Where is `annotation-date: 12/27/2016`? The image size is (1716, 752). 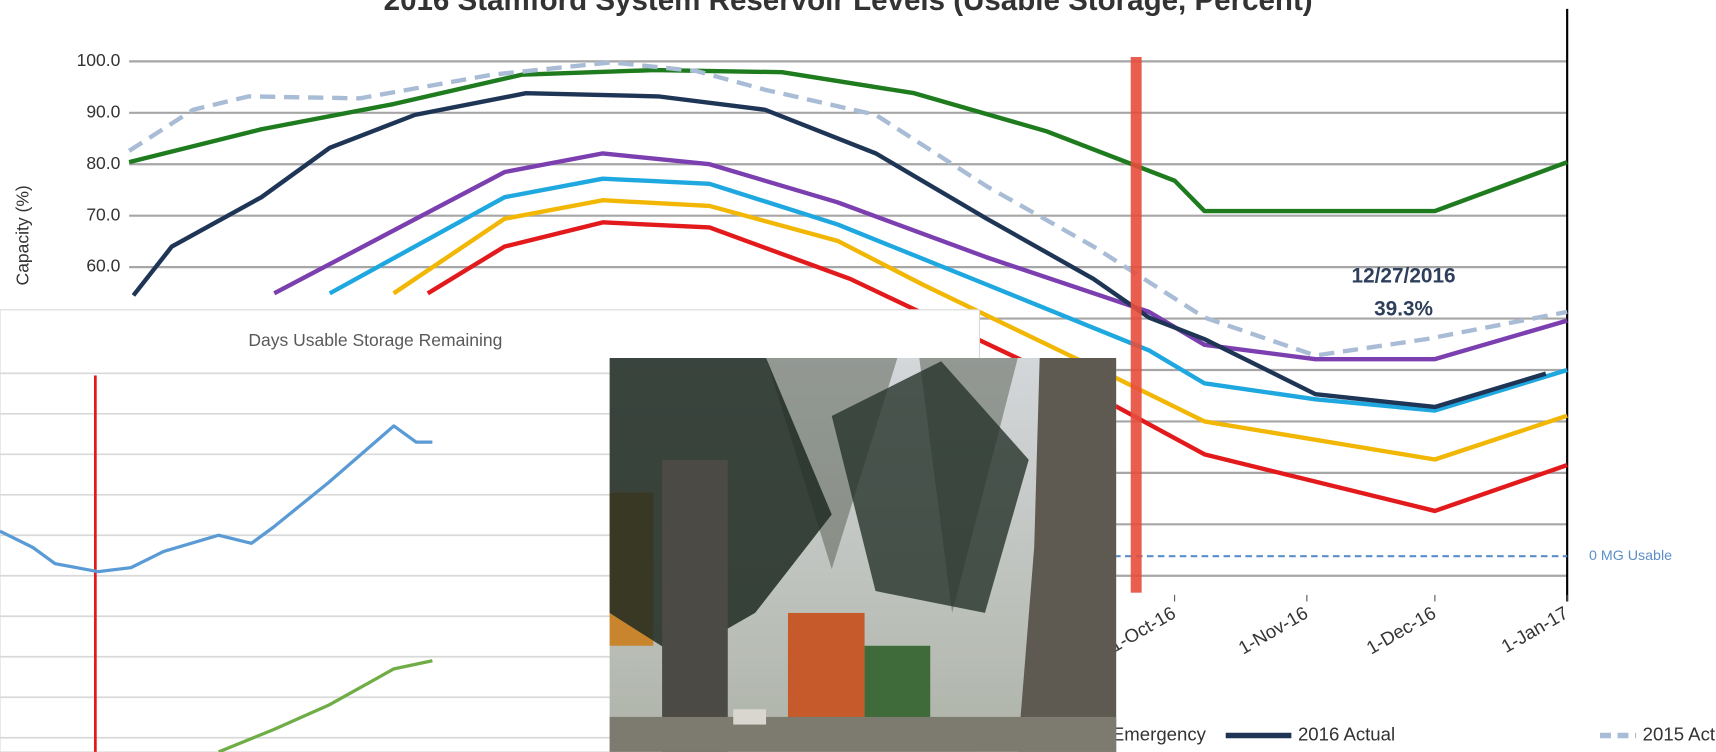 annotation-date: 12/27/2016 is located at coordinates (1404, 275).